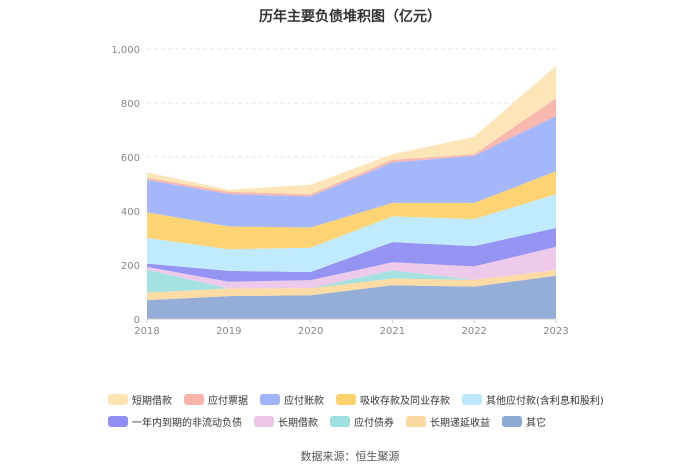 The height and width of the screenshot is (474, 700). I want to click on legend-label: 长期借款, so click(298, 423).